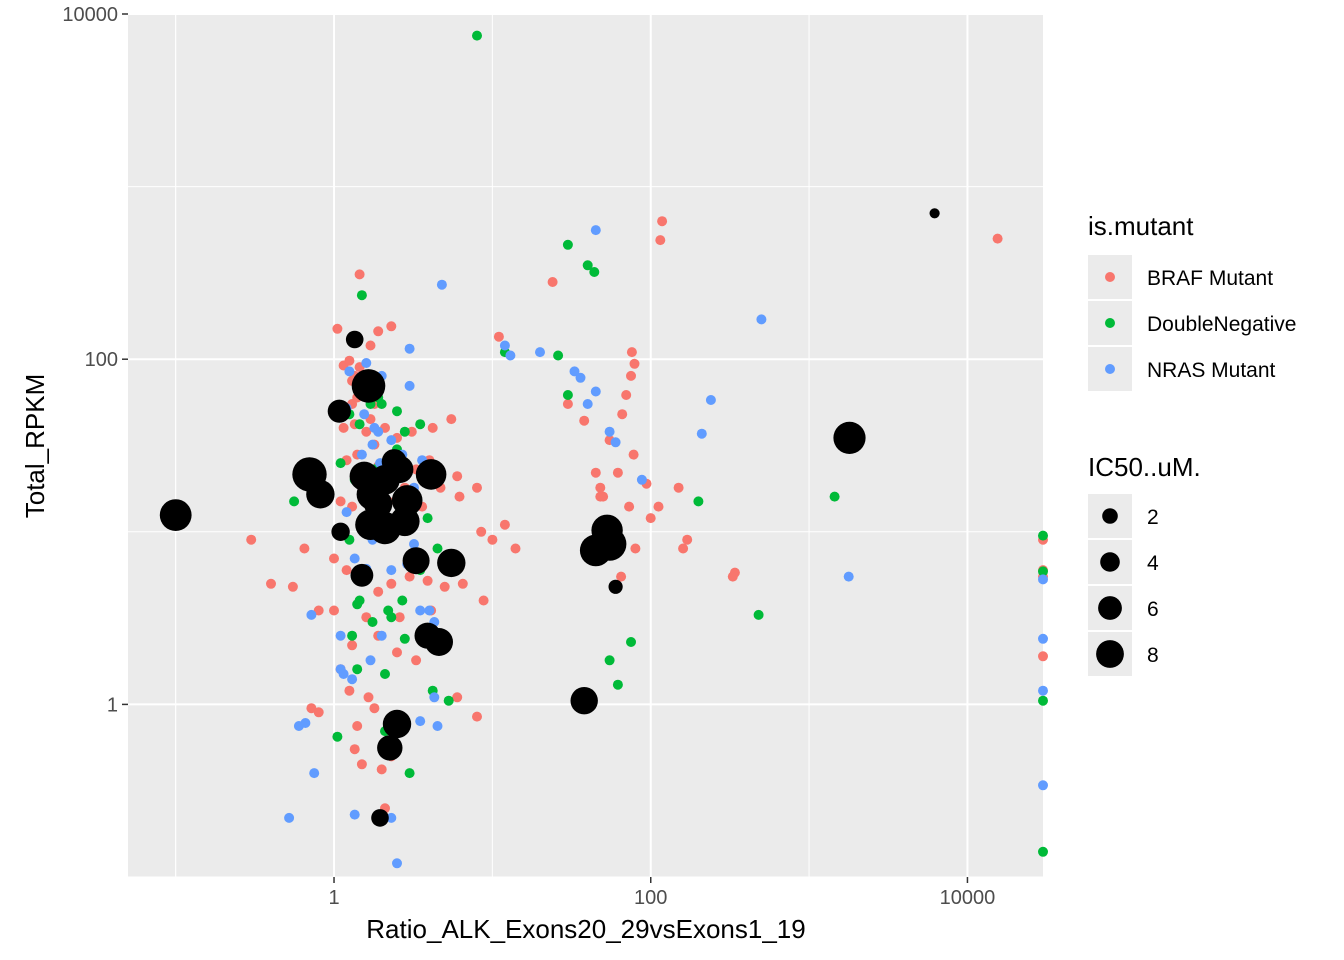  What do you see at coordinates (35, 446) in the screenshot?
I see `y-axis-title: Total_RPKM` at bounding box center [35, 446].